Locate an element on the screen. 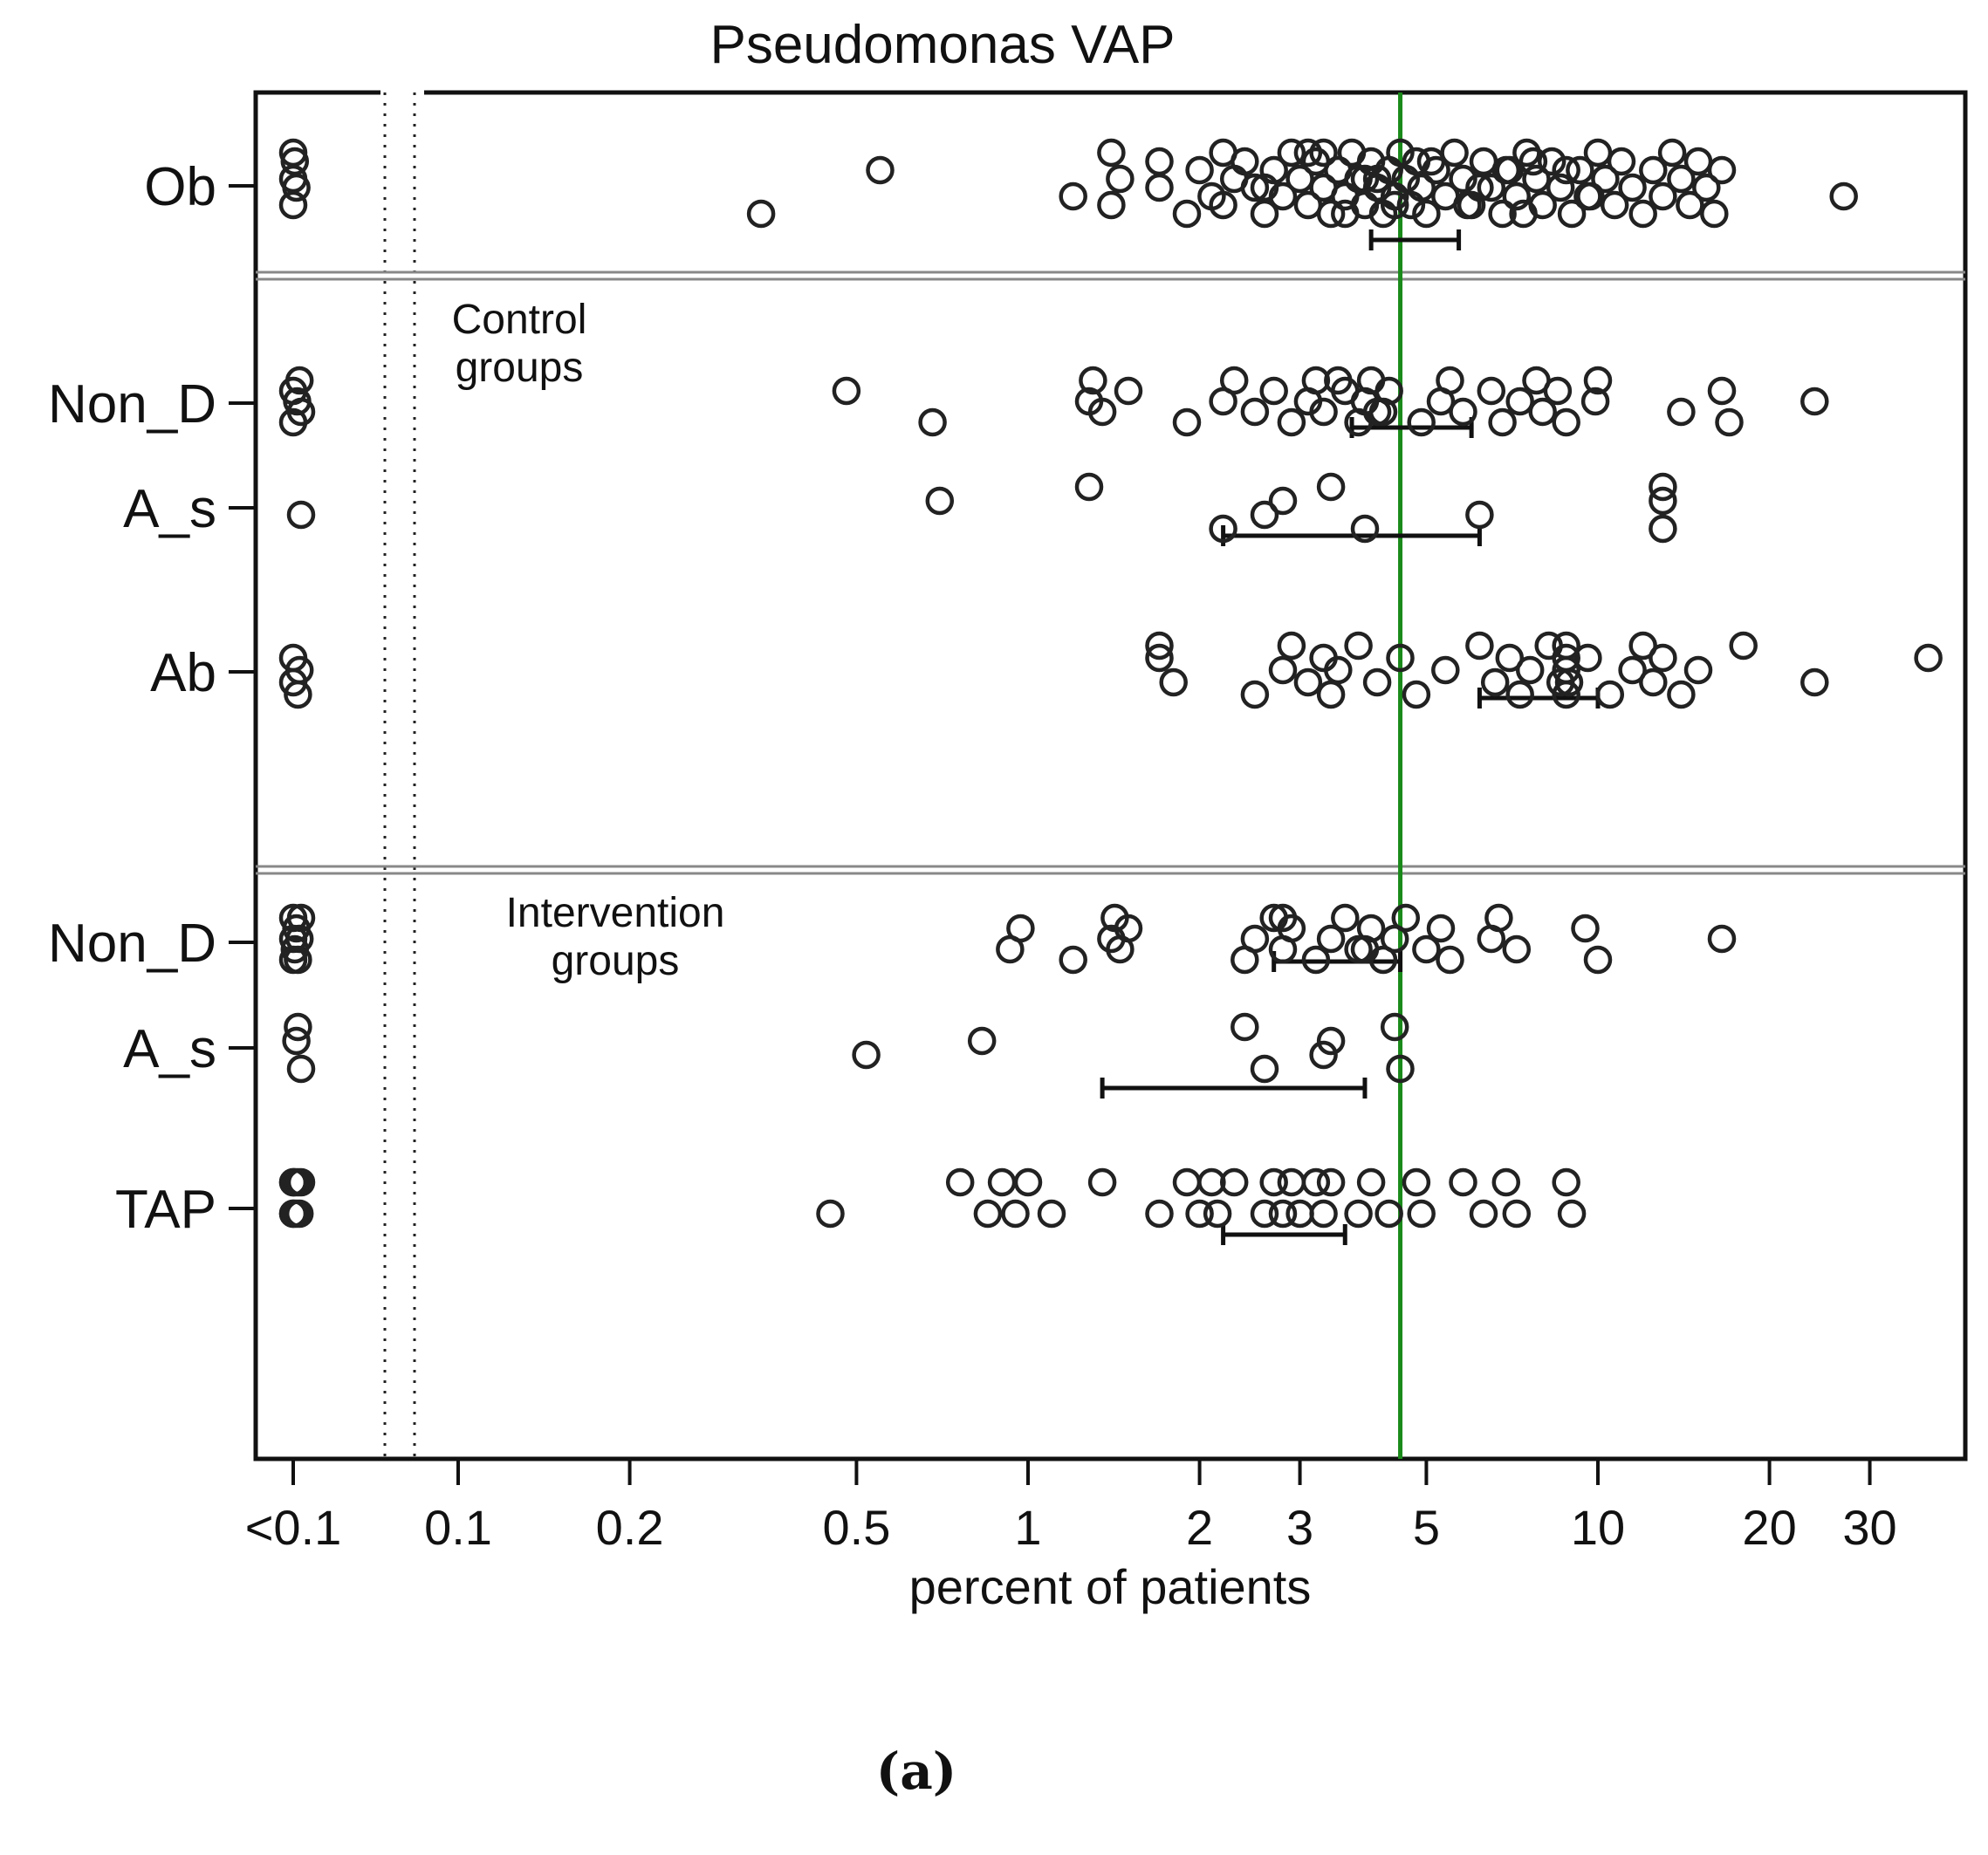 Image resolution: width=1988 pixels, height=1855 pixels. figure-caption: (a) is located at coordinates (916, 1771).